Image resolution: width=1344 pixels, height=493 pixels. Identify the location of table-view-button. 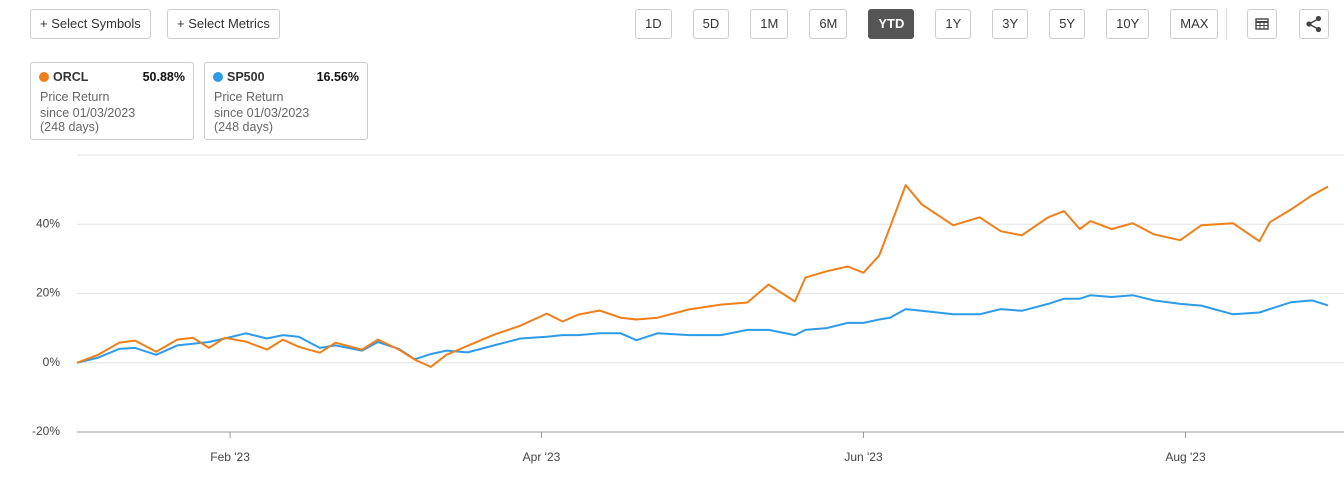
(1262, 24).